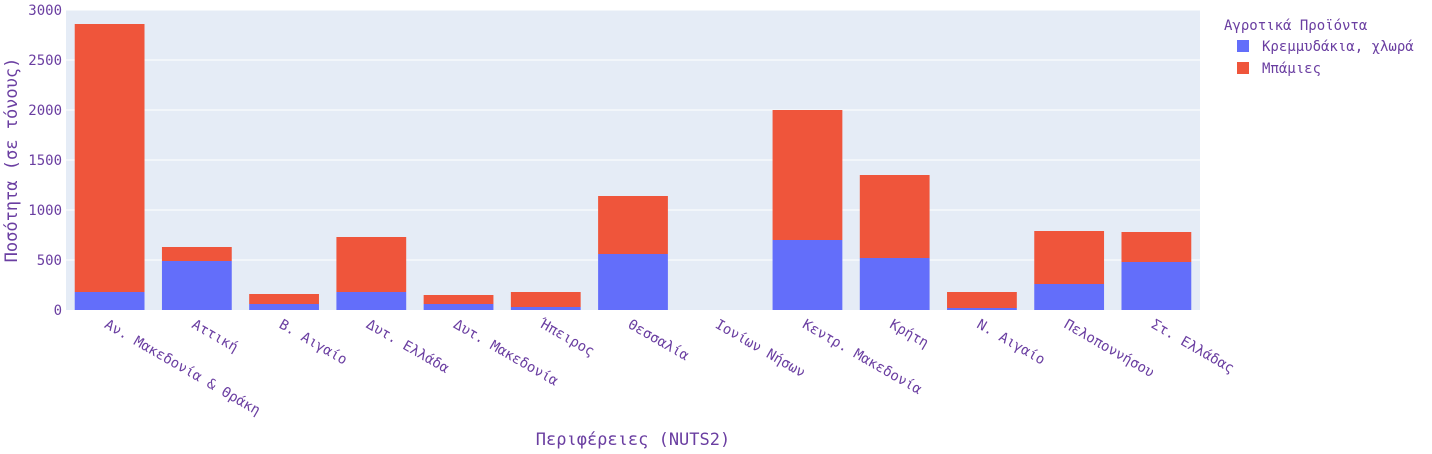  What do you see at coordinates (45, 211) in the screenshot?
I see `y-tick-label: 1000` at bounding box center [45, 211].